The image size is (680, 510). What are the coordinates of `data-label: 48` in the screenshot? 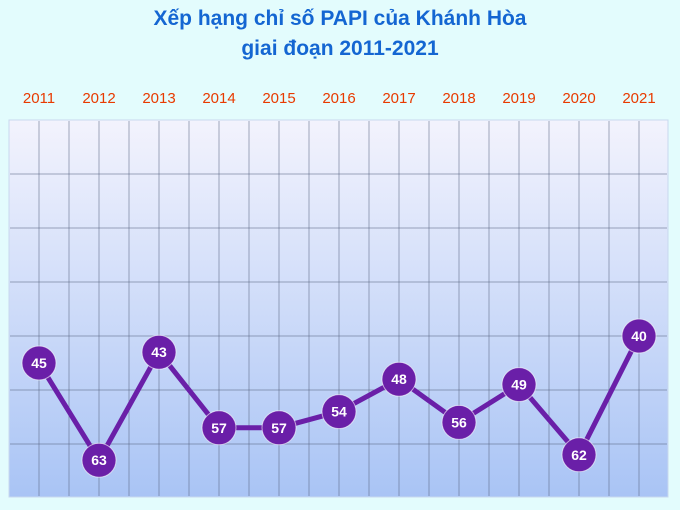 It's located at (399, 379).